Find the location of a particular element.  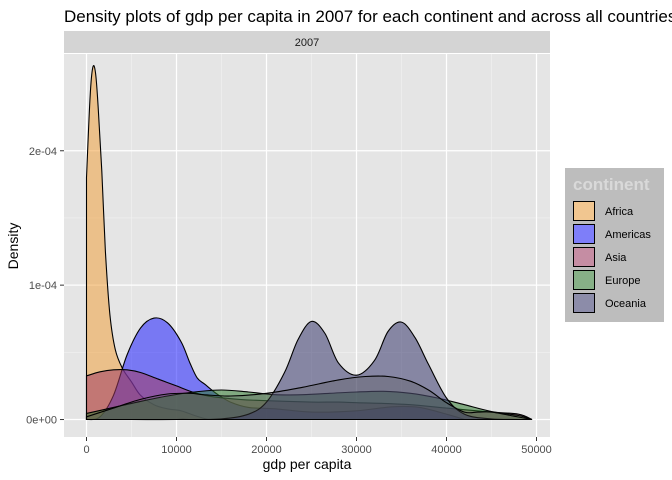

y-tick-label: 1e-04 is located at coordinates (43, 286).